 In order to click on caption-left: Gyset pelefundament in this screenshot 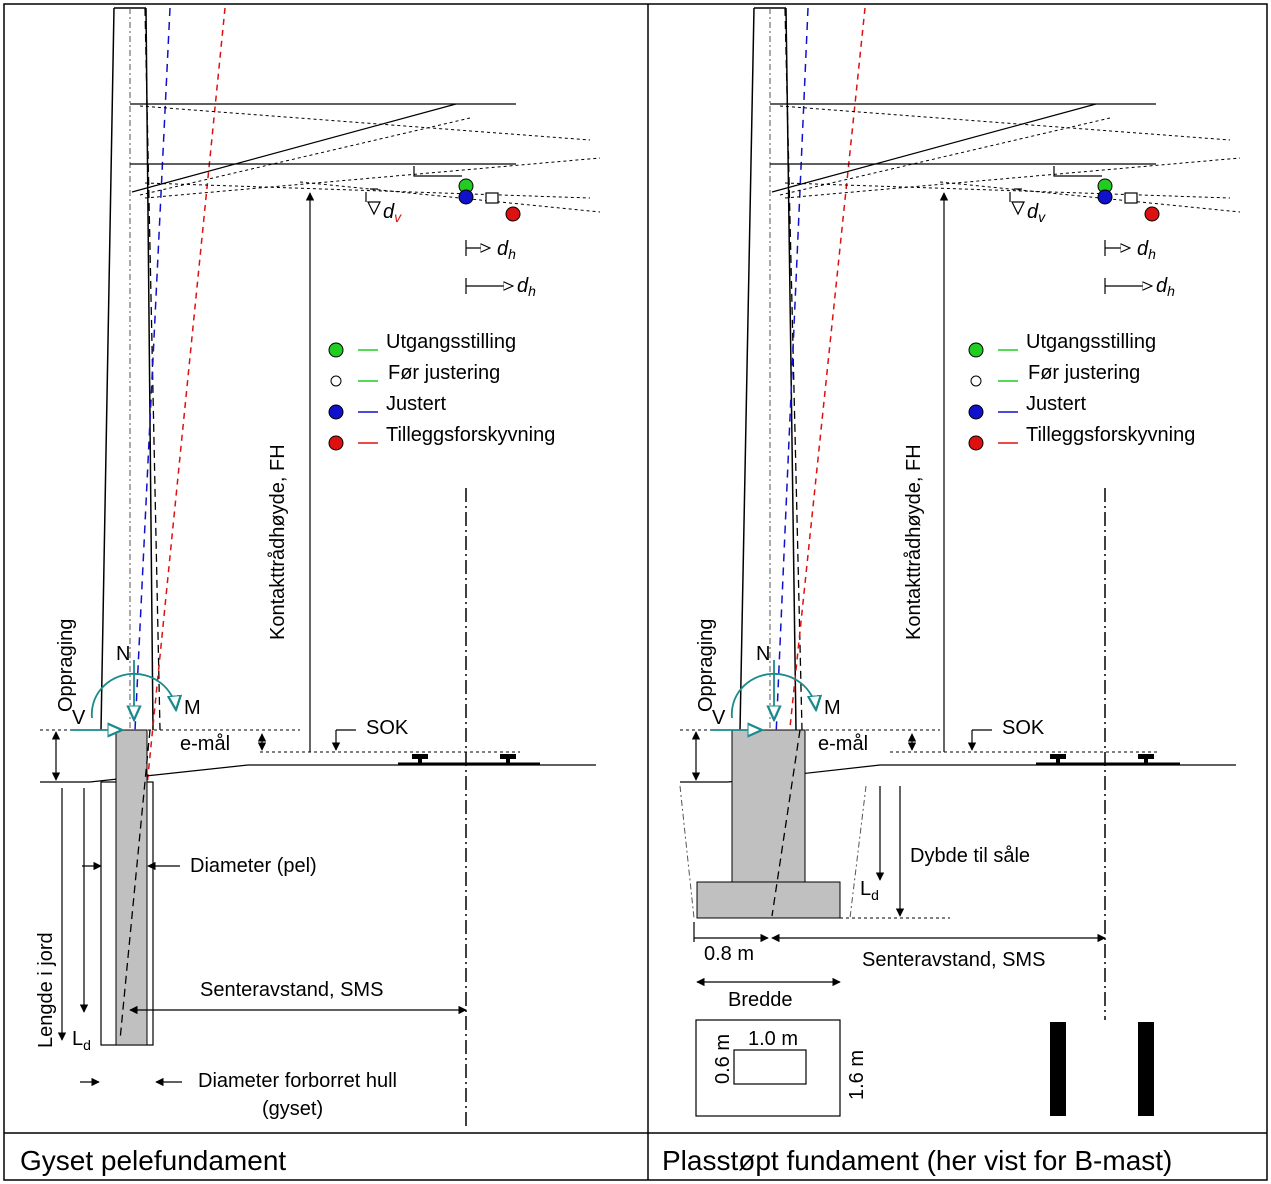, I will do `click(153, 1160)`.